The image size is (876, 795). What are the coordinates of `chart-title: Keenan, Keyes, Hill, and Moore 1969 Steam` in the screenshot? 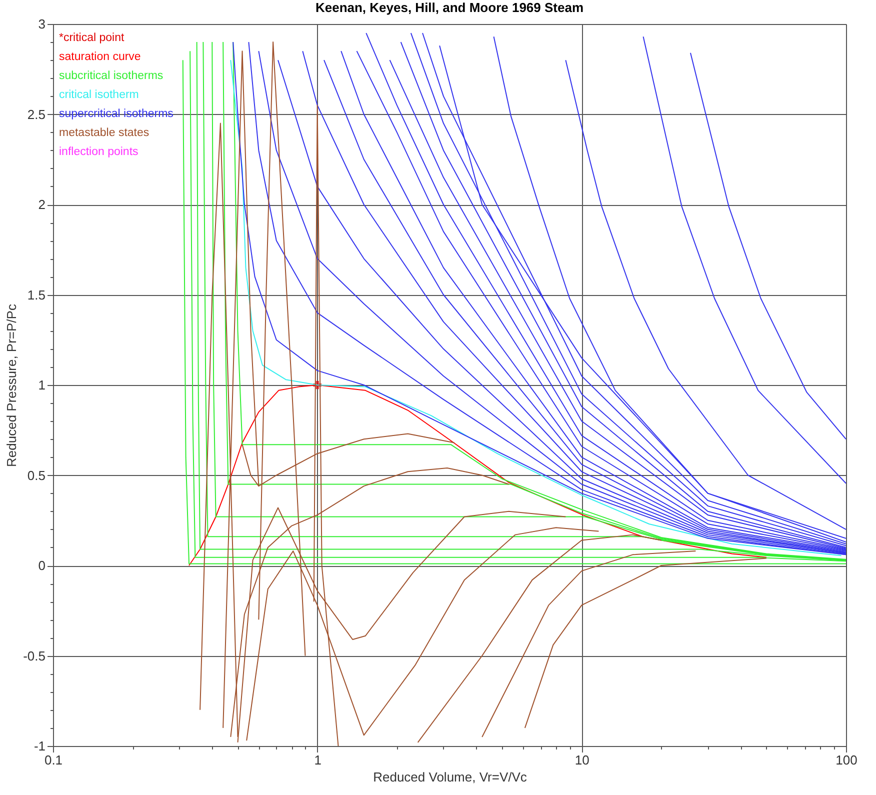 It's located at (449, 7).